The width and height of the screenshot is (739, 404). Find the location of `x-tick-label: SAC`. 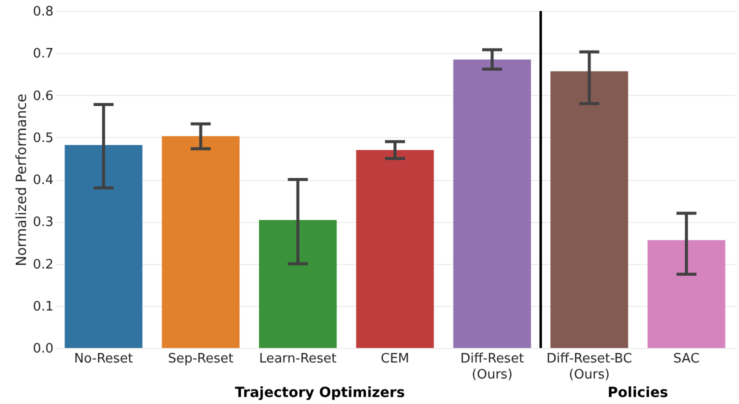

x-tick-label: SAC is located at coordinates (686, 359).